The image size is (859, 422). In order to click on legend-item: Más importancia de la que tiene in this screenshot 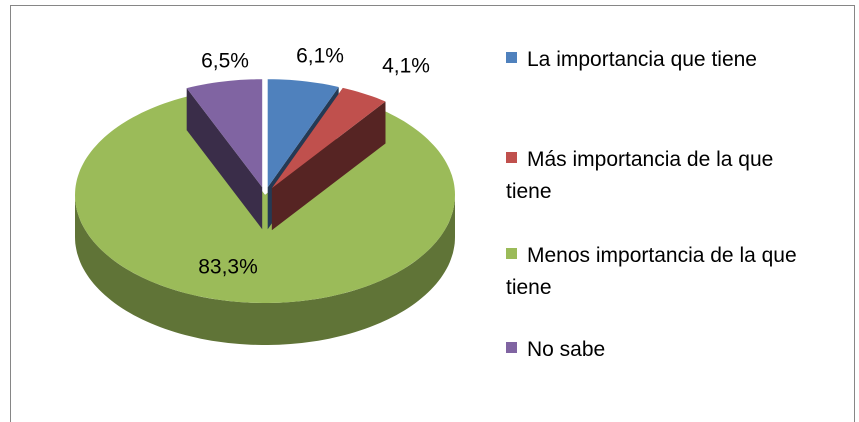, I will do `click(656, 176)`.